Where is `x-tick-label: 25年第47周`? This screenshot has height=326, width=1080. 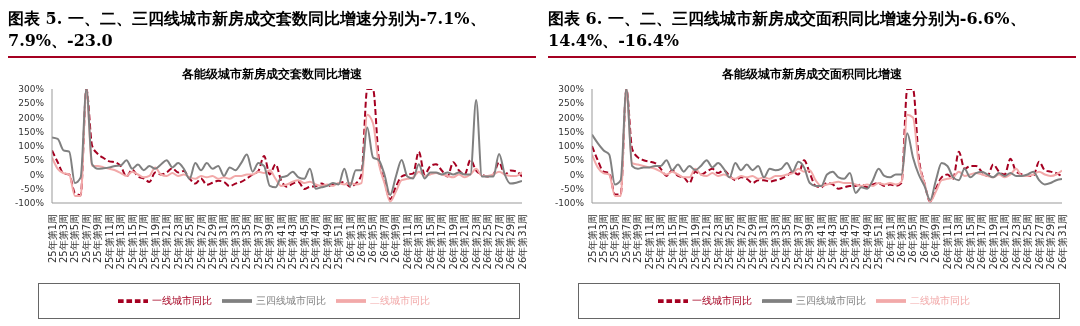 x-tick-label: 25年第47周 is located at coordinates (316, 242).